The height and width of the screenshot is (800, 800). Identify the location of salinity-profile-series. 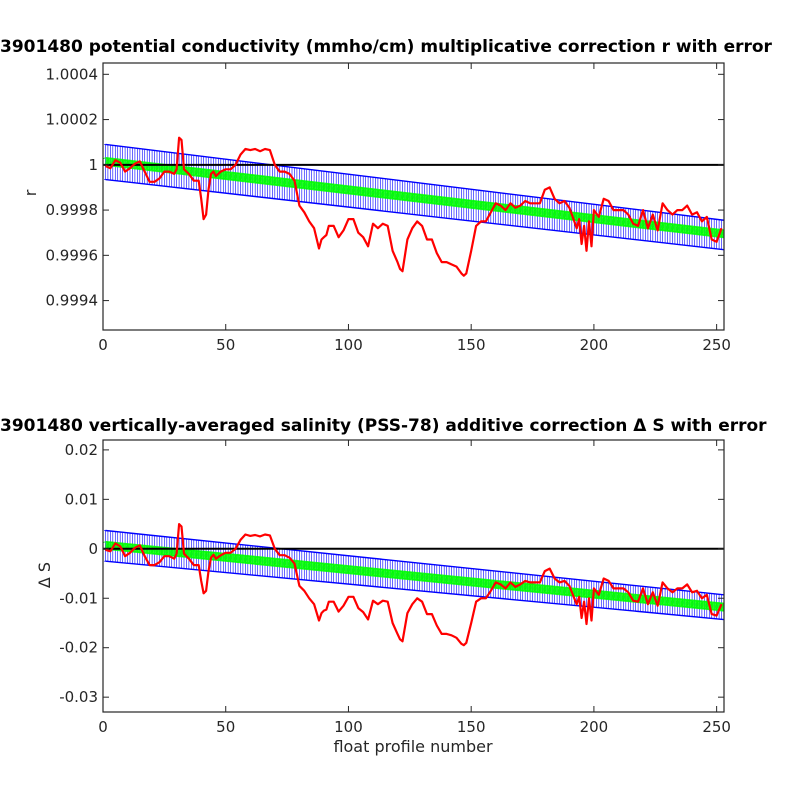
(414, 584).